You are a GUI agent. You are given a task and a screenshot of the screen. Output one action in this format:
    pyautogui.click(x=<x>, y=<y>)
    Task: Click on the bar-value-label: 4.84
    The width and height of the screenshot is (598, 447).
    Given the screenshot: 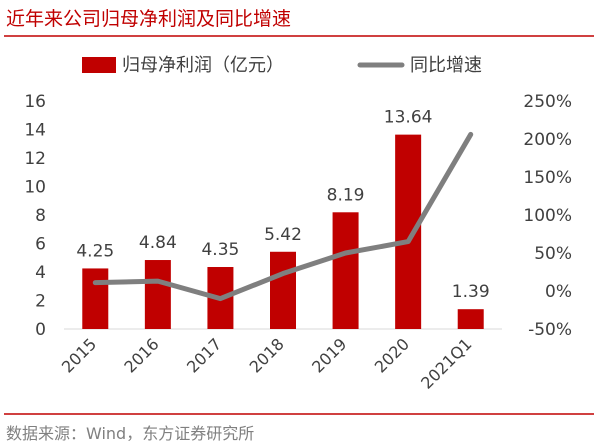 What is the action you would take?
    pyautogui.click(x=158, y=243)
    